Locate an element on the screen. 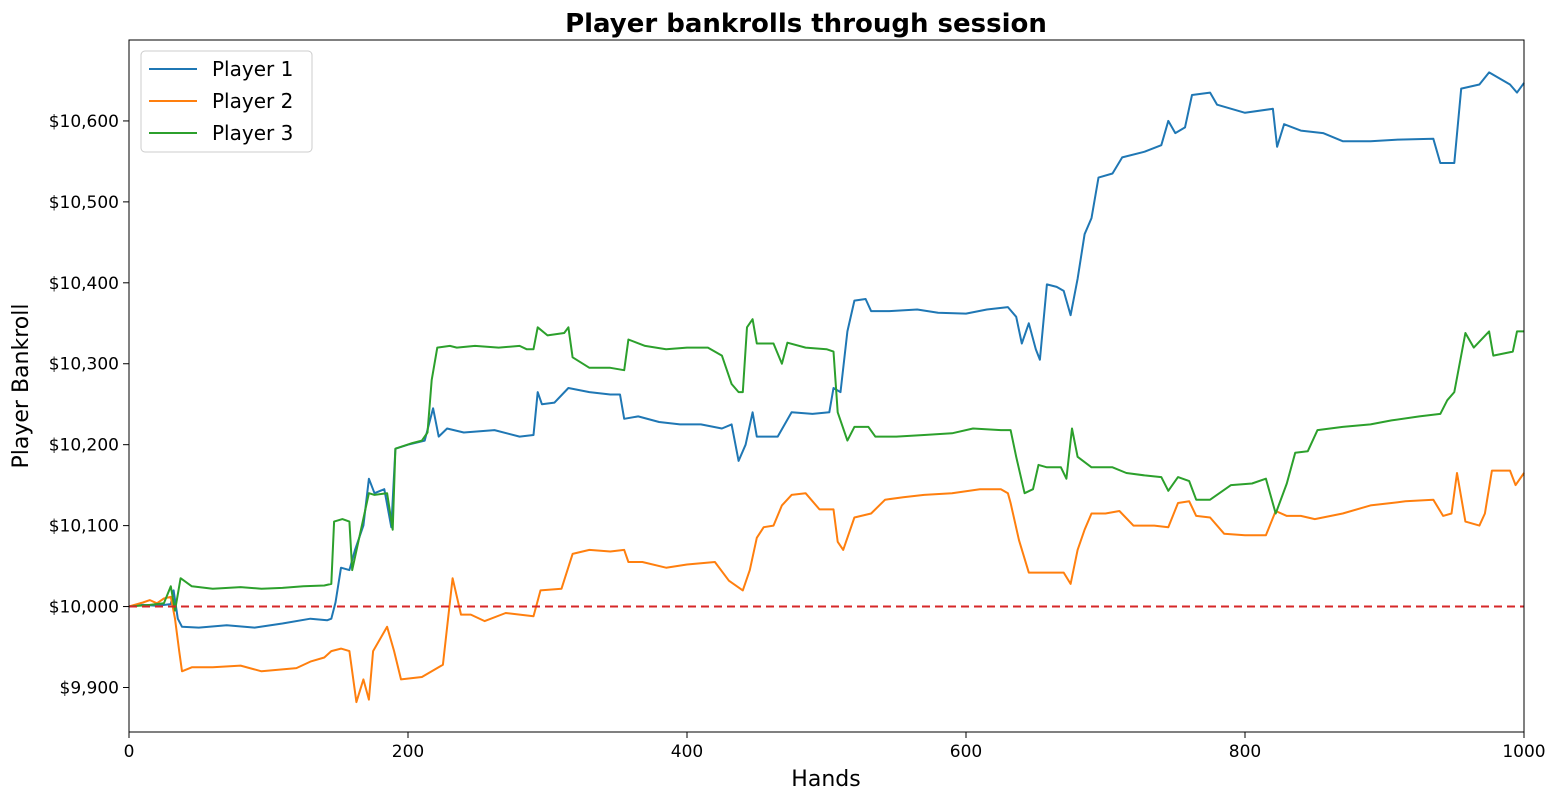 The height and width of the screenshot is (801, 1558). y-tick-label: $10,000 is located at coordinates (84, 608).